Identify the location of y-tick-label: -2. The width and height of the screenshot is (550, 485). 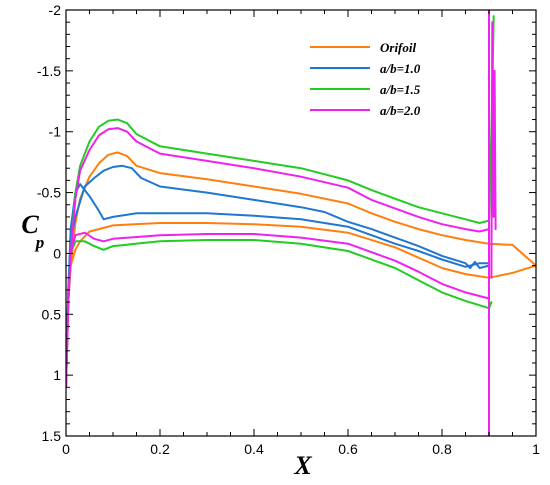
(55, 10).